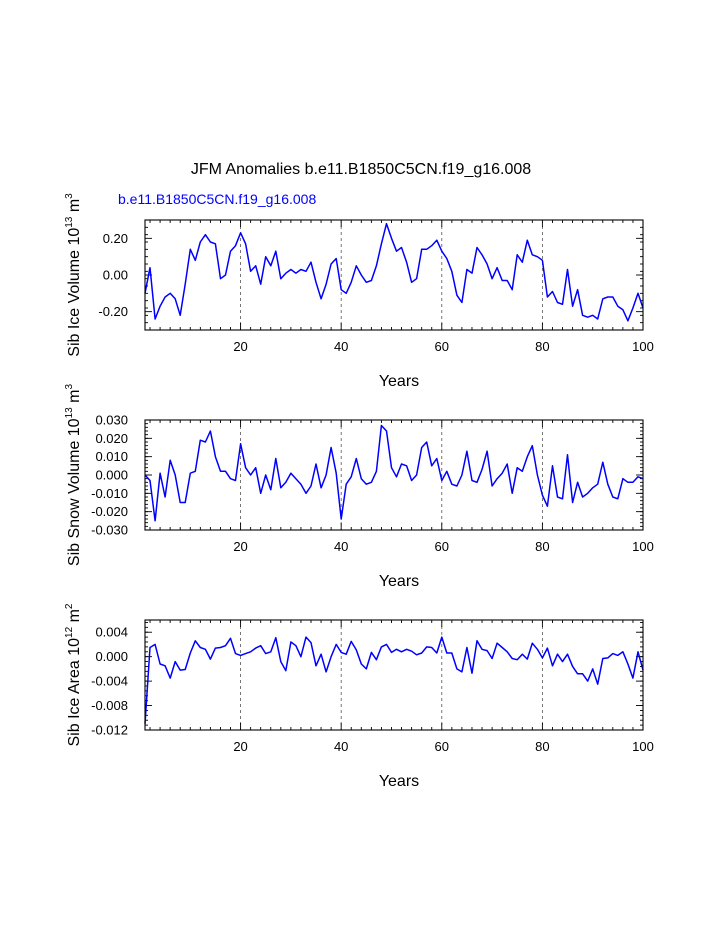 The height and width of the screenshot is (935, 723). I want to click on y-tick-label: -0.20, so click(113, 311).